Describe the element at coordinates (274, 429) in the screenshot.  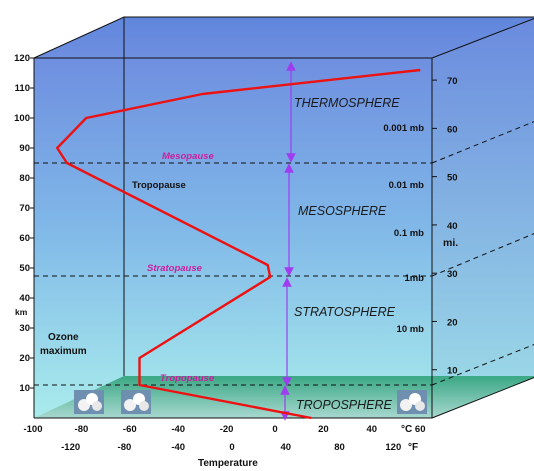
I see `celsius-tick-label: 0` at that location.